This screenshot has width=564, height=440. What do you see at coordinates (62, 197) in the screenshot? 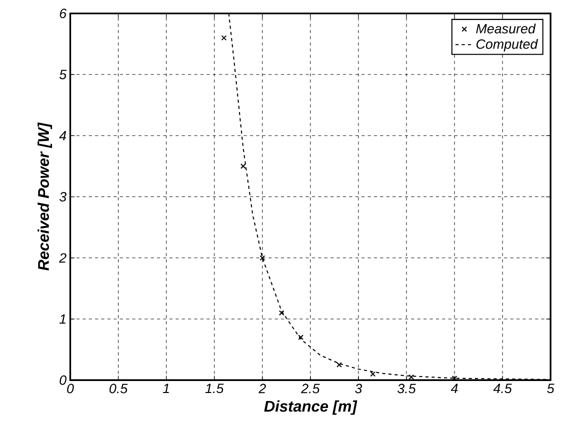
I see `y-tick-label: 3` at bounding box center [62, 197].